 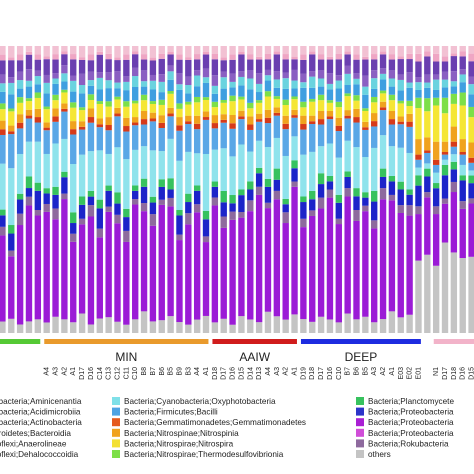 I want to click on legend-label: Bacteria;Cyanobacteria;Oxyphotobacteria, so click(x=200, y=401).